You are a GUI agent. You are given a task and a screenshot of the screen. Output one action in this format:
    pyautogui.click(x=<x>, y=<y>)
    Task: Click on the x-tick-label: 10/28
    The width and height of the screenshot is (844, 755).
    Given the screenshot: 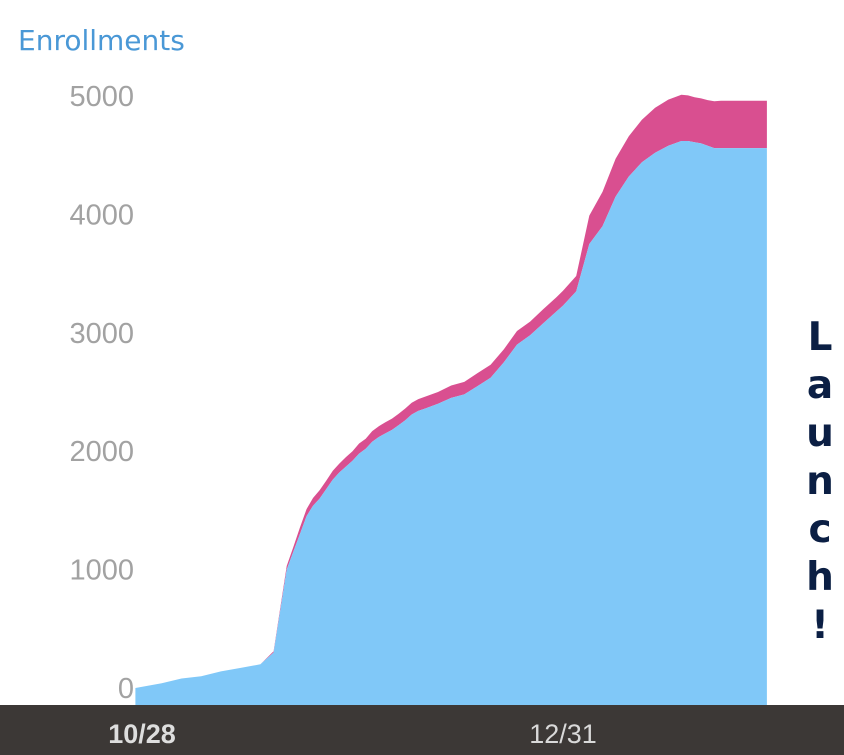 What is the action you would take?
    pyautogui.click(x=142, y=734)
    